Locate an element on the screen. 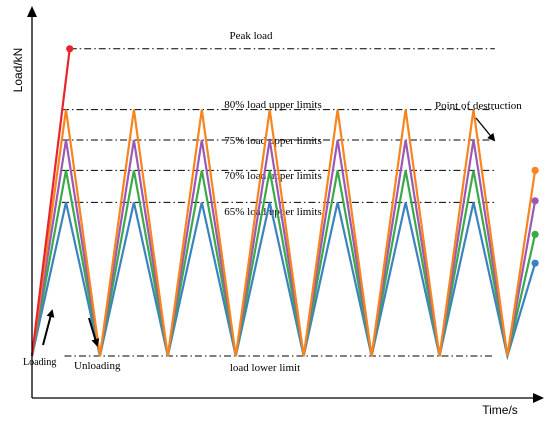  unloading-arrow-icon is located at coordinates (94, 332).